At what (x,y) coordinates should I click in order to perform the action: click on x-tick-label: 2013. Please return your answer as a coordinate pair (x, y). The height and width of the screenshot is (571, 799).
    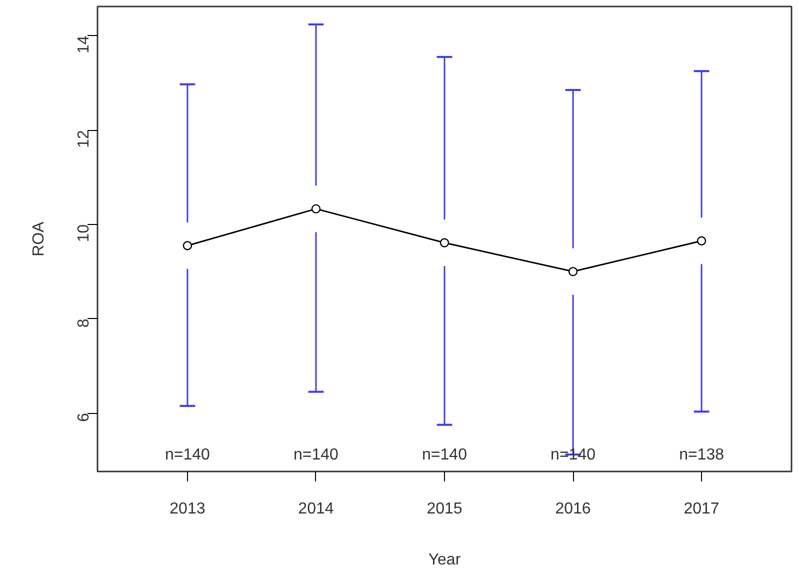
    Looking at the image, I should click on (188, 509).